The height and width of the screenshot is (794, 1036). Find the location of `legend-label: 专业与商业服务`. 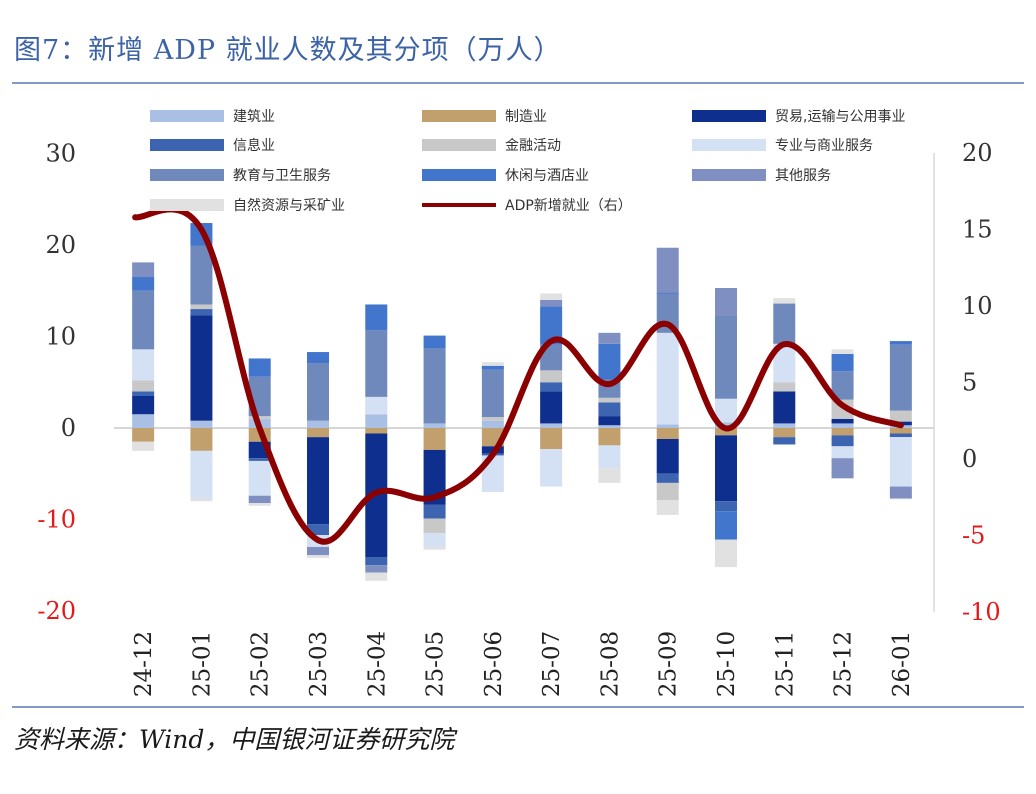

legend-label: 专业与商业服务 is located at coordinates (824, 146).